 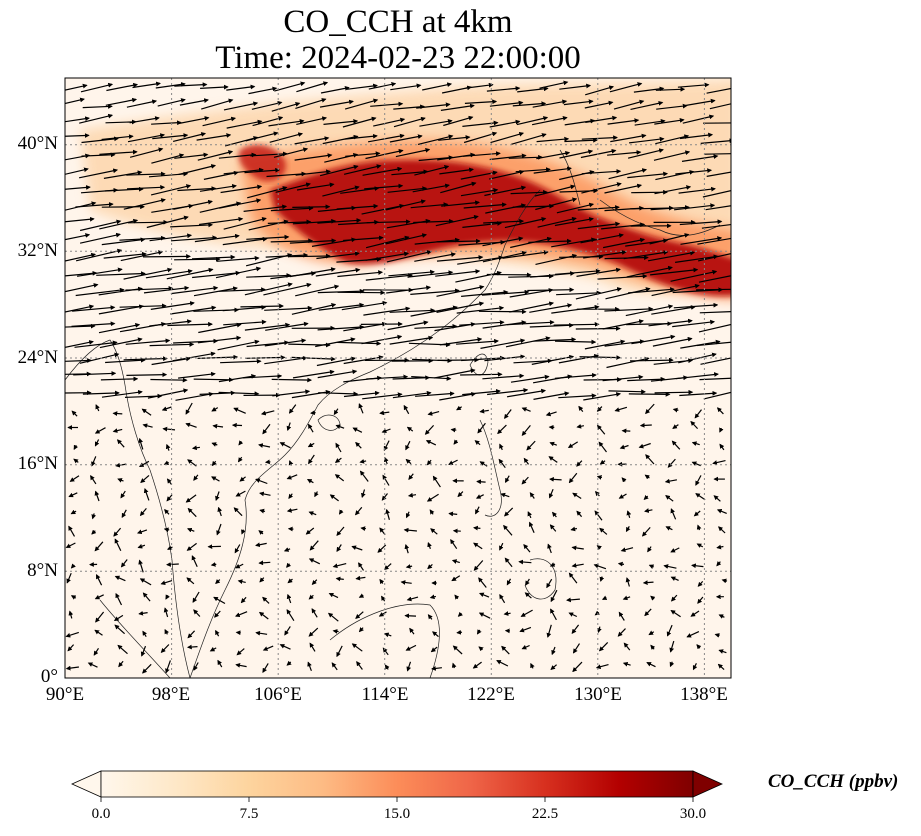 What do you see at coordinates (329, 422) in the screenshot?
I see `coast-hainan` at bounding box center [329, 422].